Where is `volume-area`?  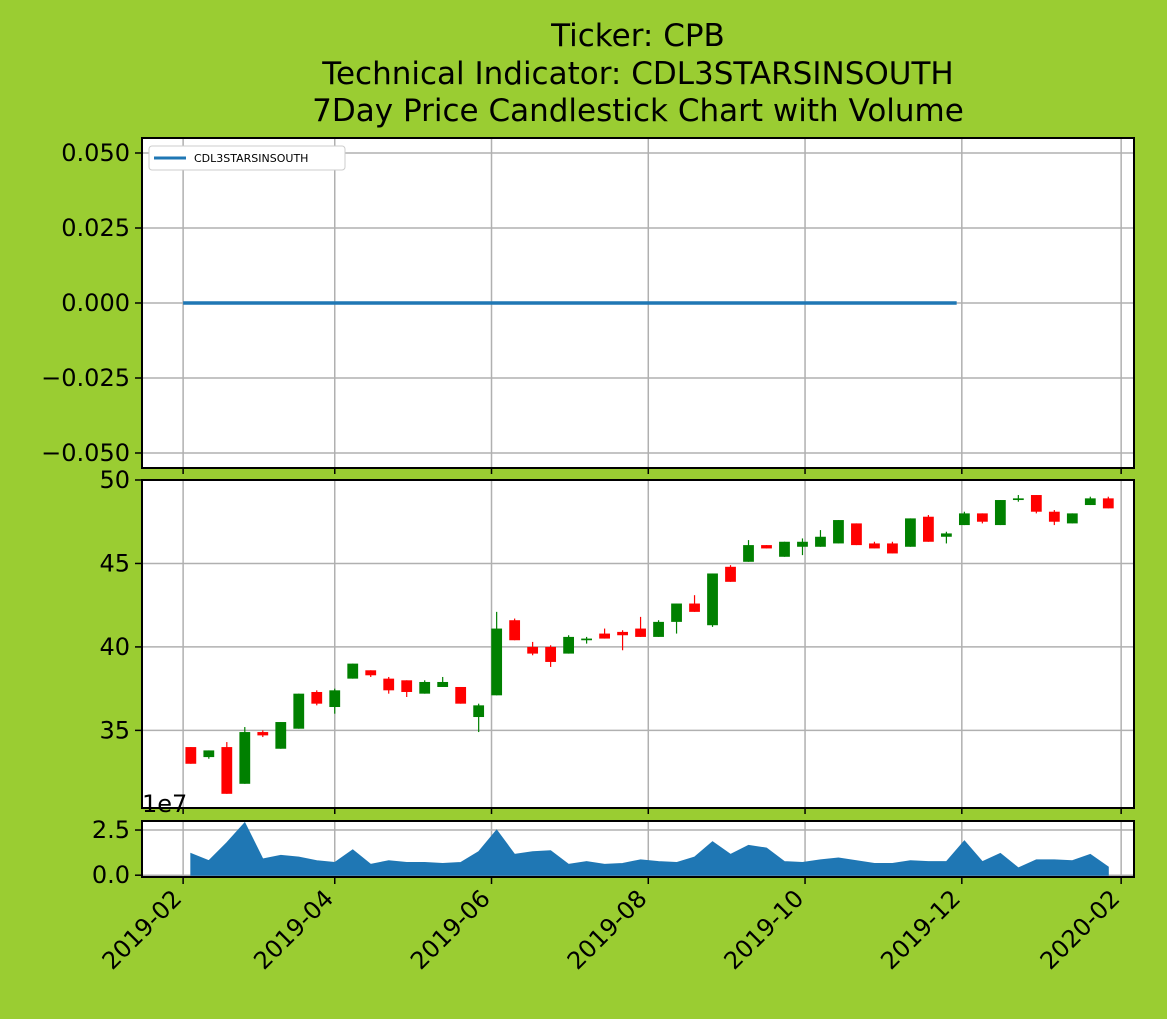 volume-area is located at coordinates (649, 848).